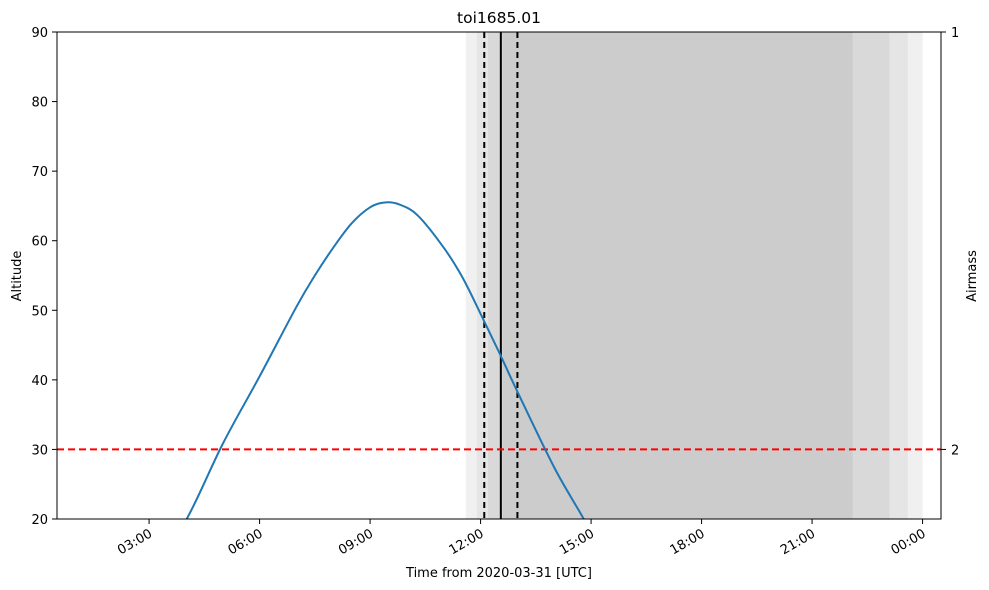  What do you see at coordinates (17, 276) in the screenshot?
I see `y-axis-label: Altitude` at bounding box center [17, 276].